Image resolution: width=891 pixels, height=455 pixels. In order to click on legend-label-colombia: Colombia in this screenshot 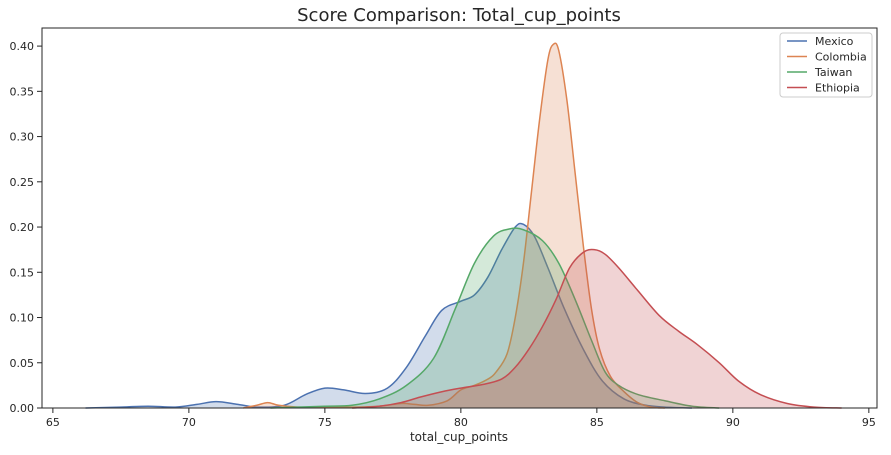, I will do `click(841, 57)`.